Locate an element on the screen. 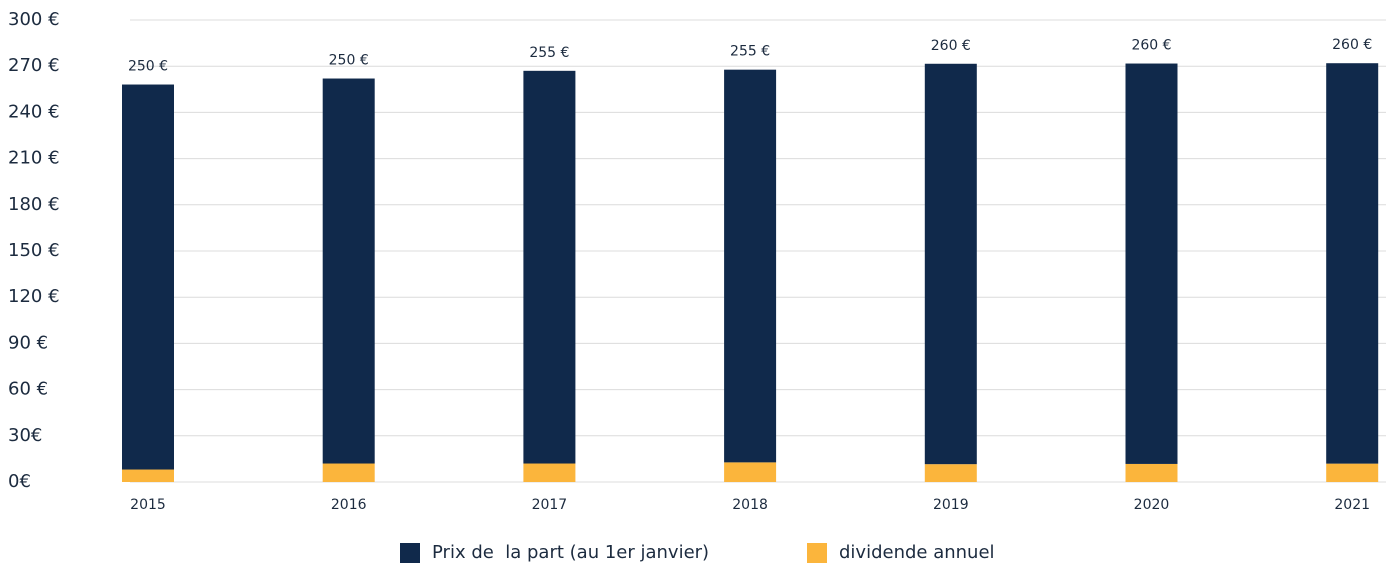 The width and height of the screenshot is (1386, 564). legend-label: Prix de la part (au 1er janvier) is located at coordinates (570, 552).